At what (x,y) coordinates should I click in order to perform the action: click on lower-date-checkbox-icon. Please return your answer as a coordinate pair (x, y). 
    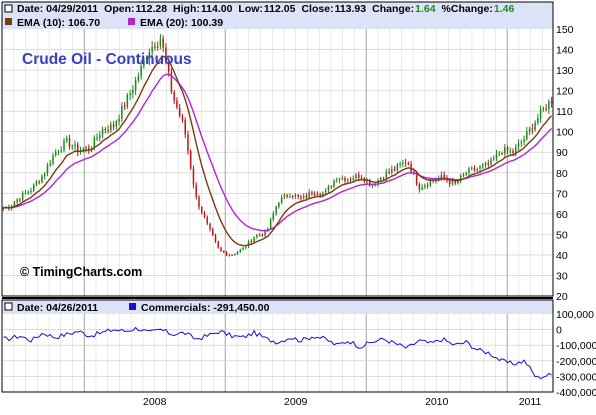
    Looking at the image, I should click on (8, 306).